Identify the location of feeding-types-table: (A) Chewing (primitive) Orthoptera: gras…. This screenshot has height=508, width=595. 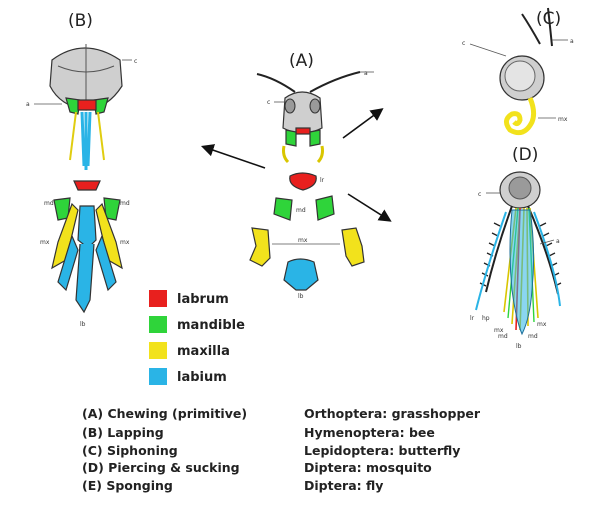
(281, 449).